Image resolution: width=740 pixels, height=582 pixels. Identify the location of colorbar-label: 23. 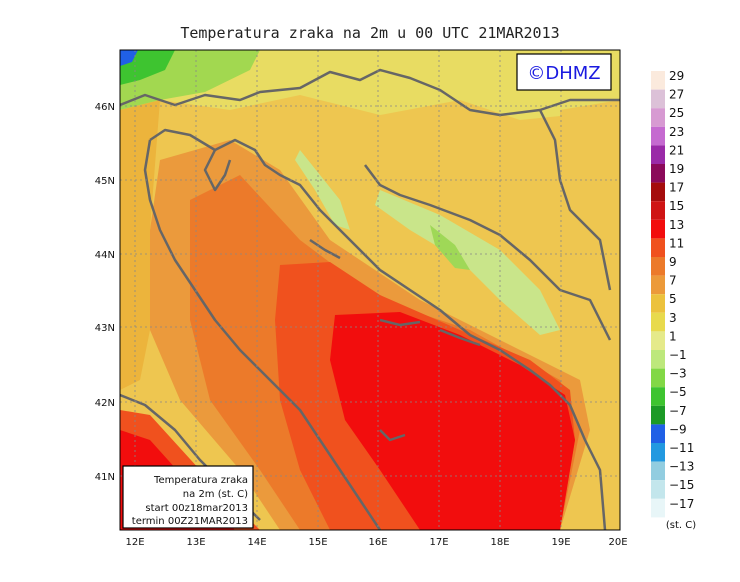
(676, 132).